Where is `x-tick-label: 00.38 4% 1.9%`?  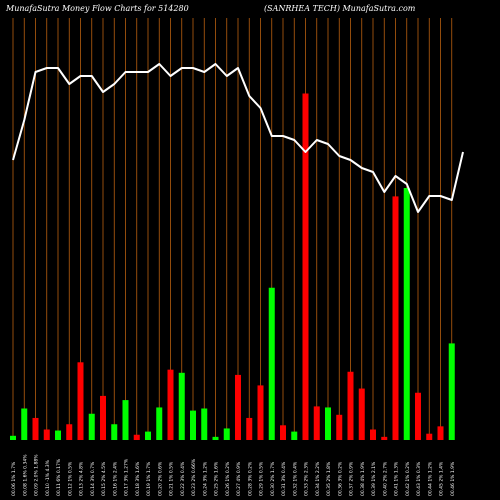
x-tick-label: 00.38 4% 1.9% is located at coordinates (363, 478).